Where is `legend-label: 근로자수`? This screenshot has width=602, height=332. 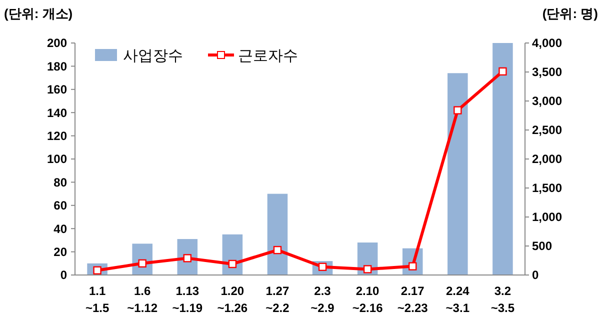 legend-label: 근로자수 is located at coordinates (268, 55).